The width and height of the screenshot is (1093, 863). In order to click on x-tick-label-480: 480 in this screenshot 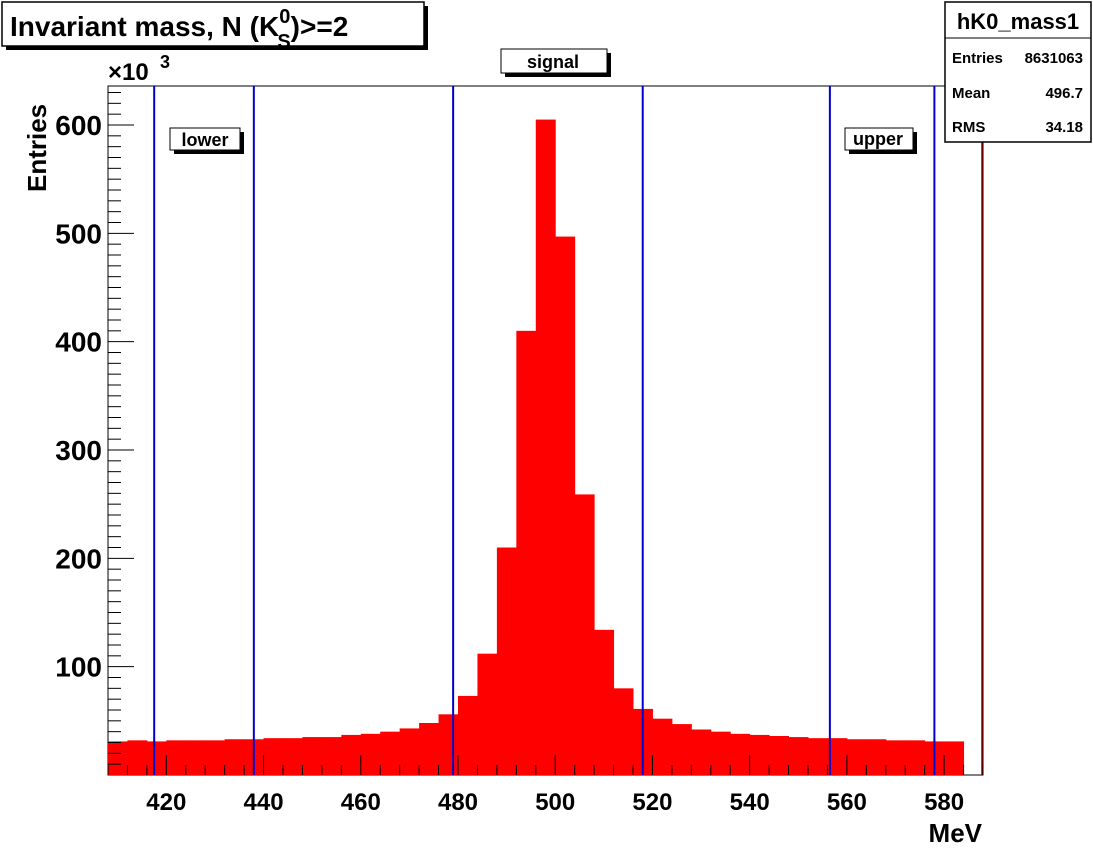, I will do `click(458, 802)`.